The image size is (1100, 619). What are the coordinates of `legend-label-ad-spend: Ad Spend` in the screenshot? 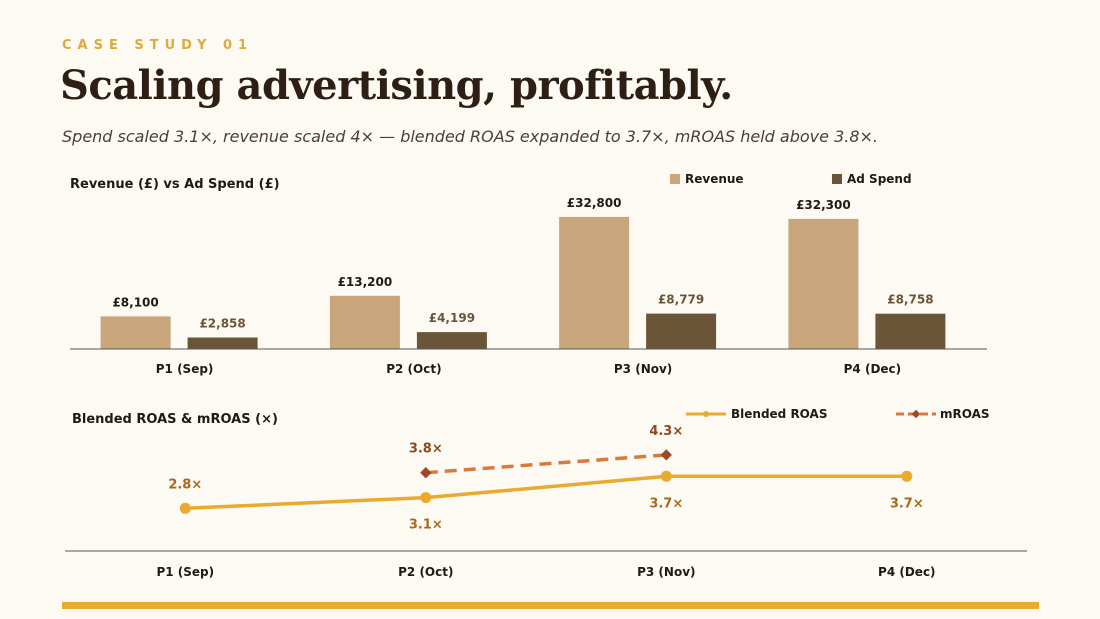 It's located at (879, 179).